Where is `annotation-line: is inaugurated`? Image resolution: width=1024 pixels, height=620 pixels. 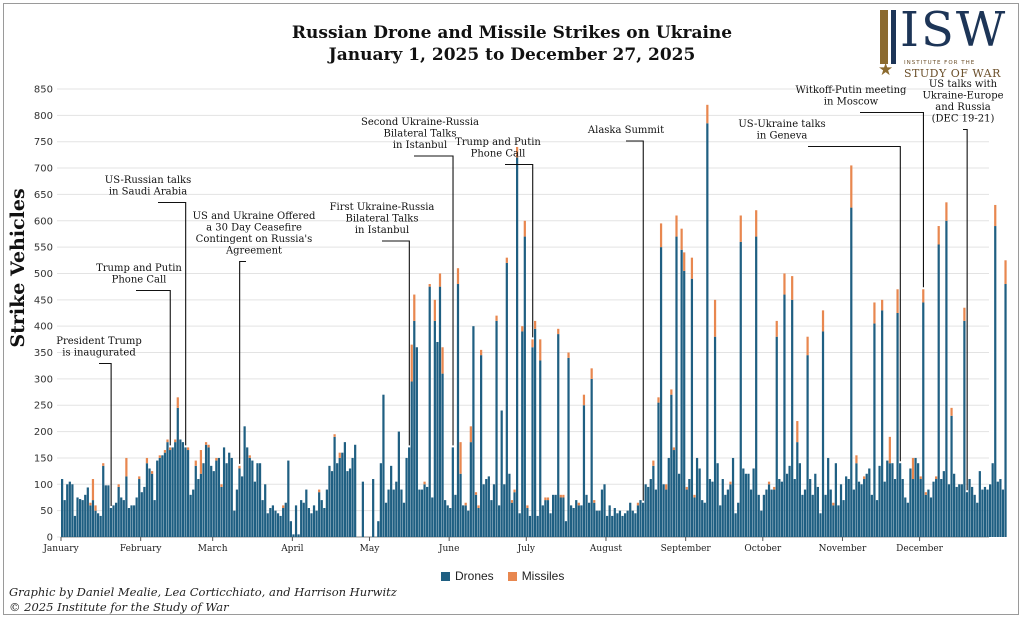 annotation-line: is inaugurated is located at coordinates (99, 353).